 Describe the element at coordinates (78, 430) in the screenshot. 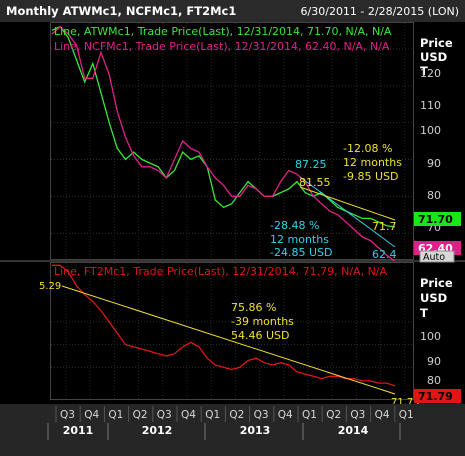

I see `x-year-label: 2011` at that location.